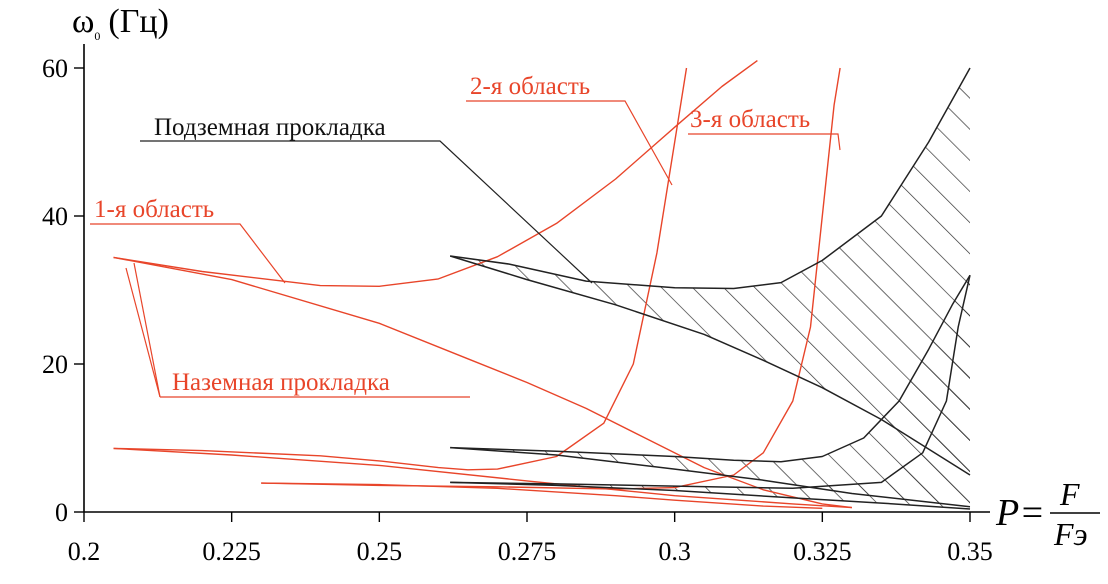  What do you see at coordinates (147, 330) in the screenshot?
I see `leader-ground-a` at bounding box center [147, 330].